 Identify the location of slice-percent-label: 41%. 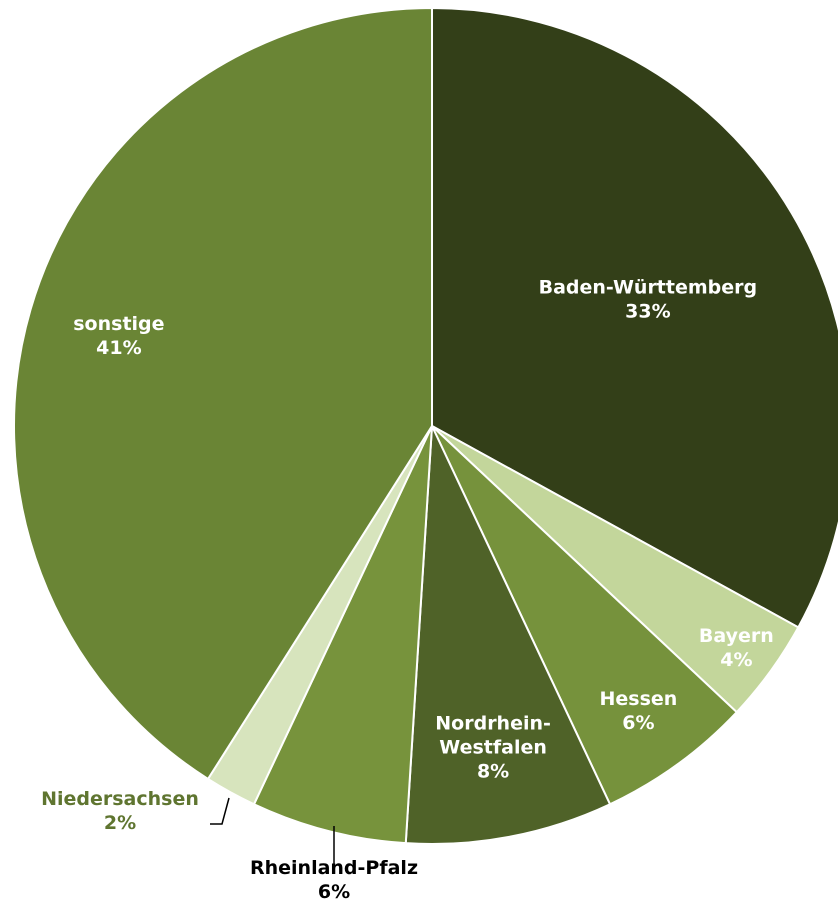
(118, 348).